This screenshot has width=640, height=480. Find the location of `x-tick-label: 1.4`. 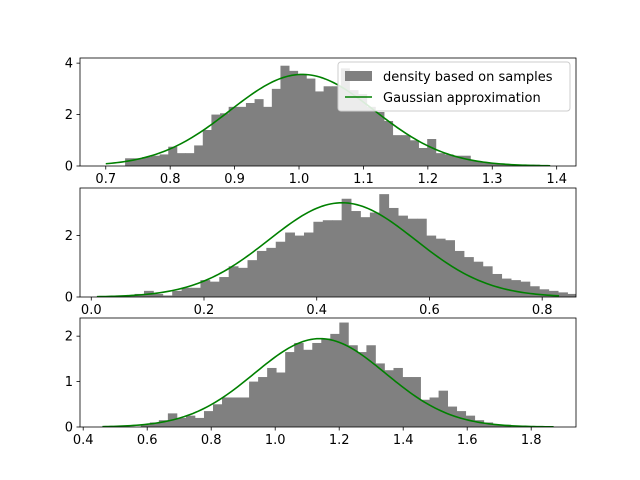

x-tick-label: 1.4 is located at coordinates (403, 440).